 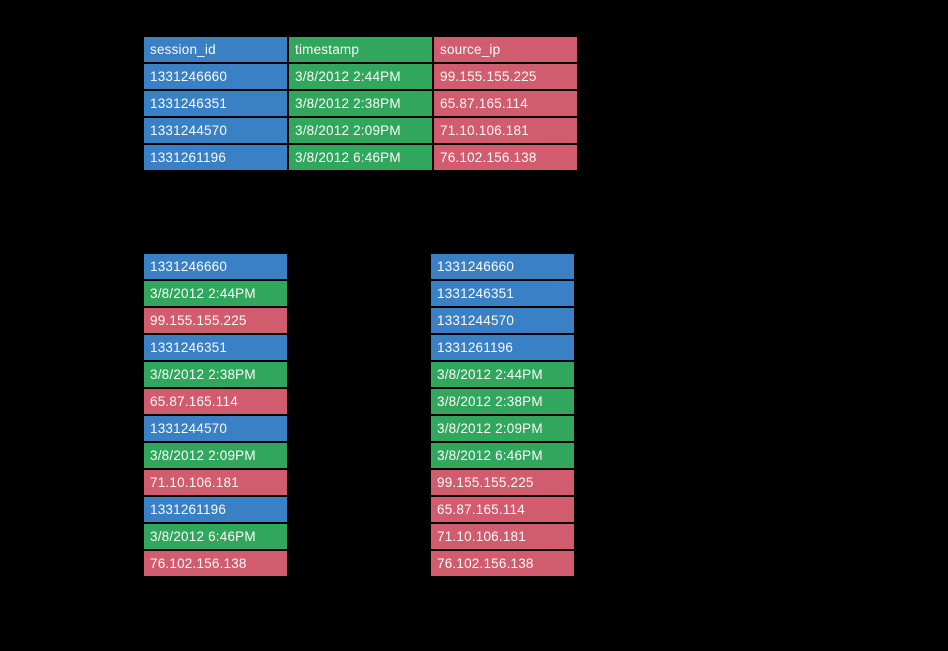 What do you see at coordinates (505, 130) in the screenshot?
I see `table-cell-source-ip: 71.10.106.181` at bounding box center [505, 130].